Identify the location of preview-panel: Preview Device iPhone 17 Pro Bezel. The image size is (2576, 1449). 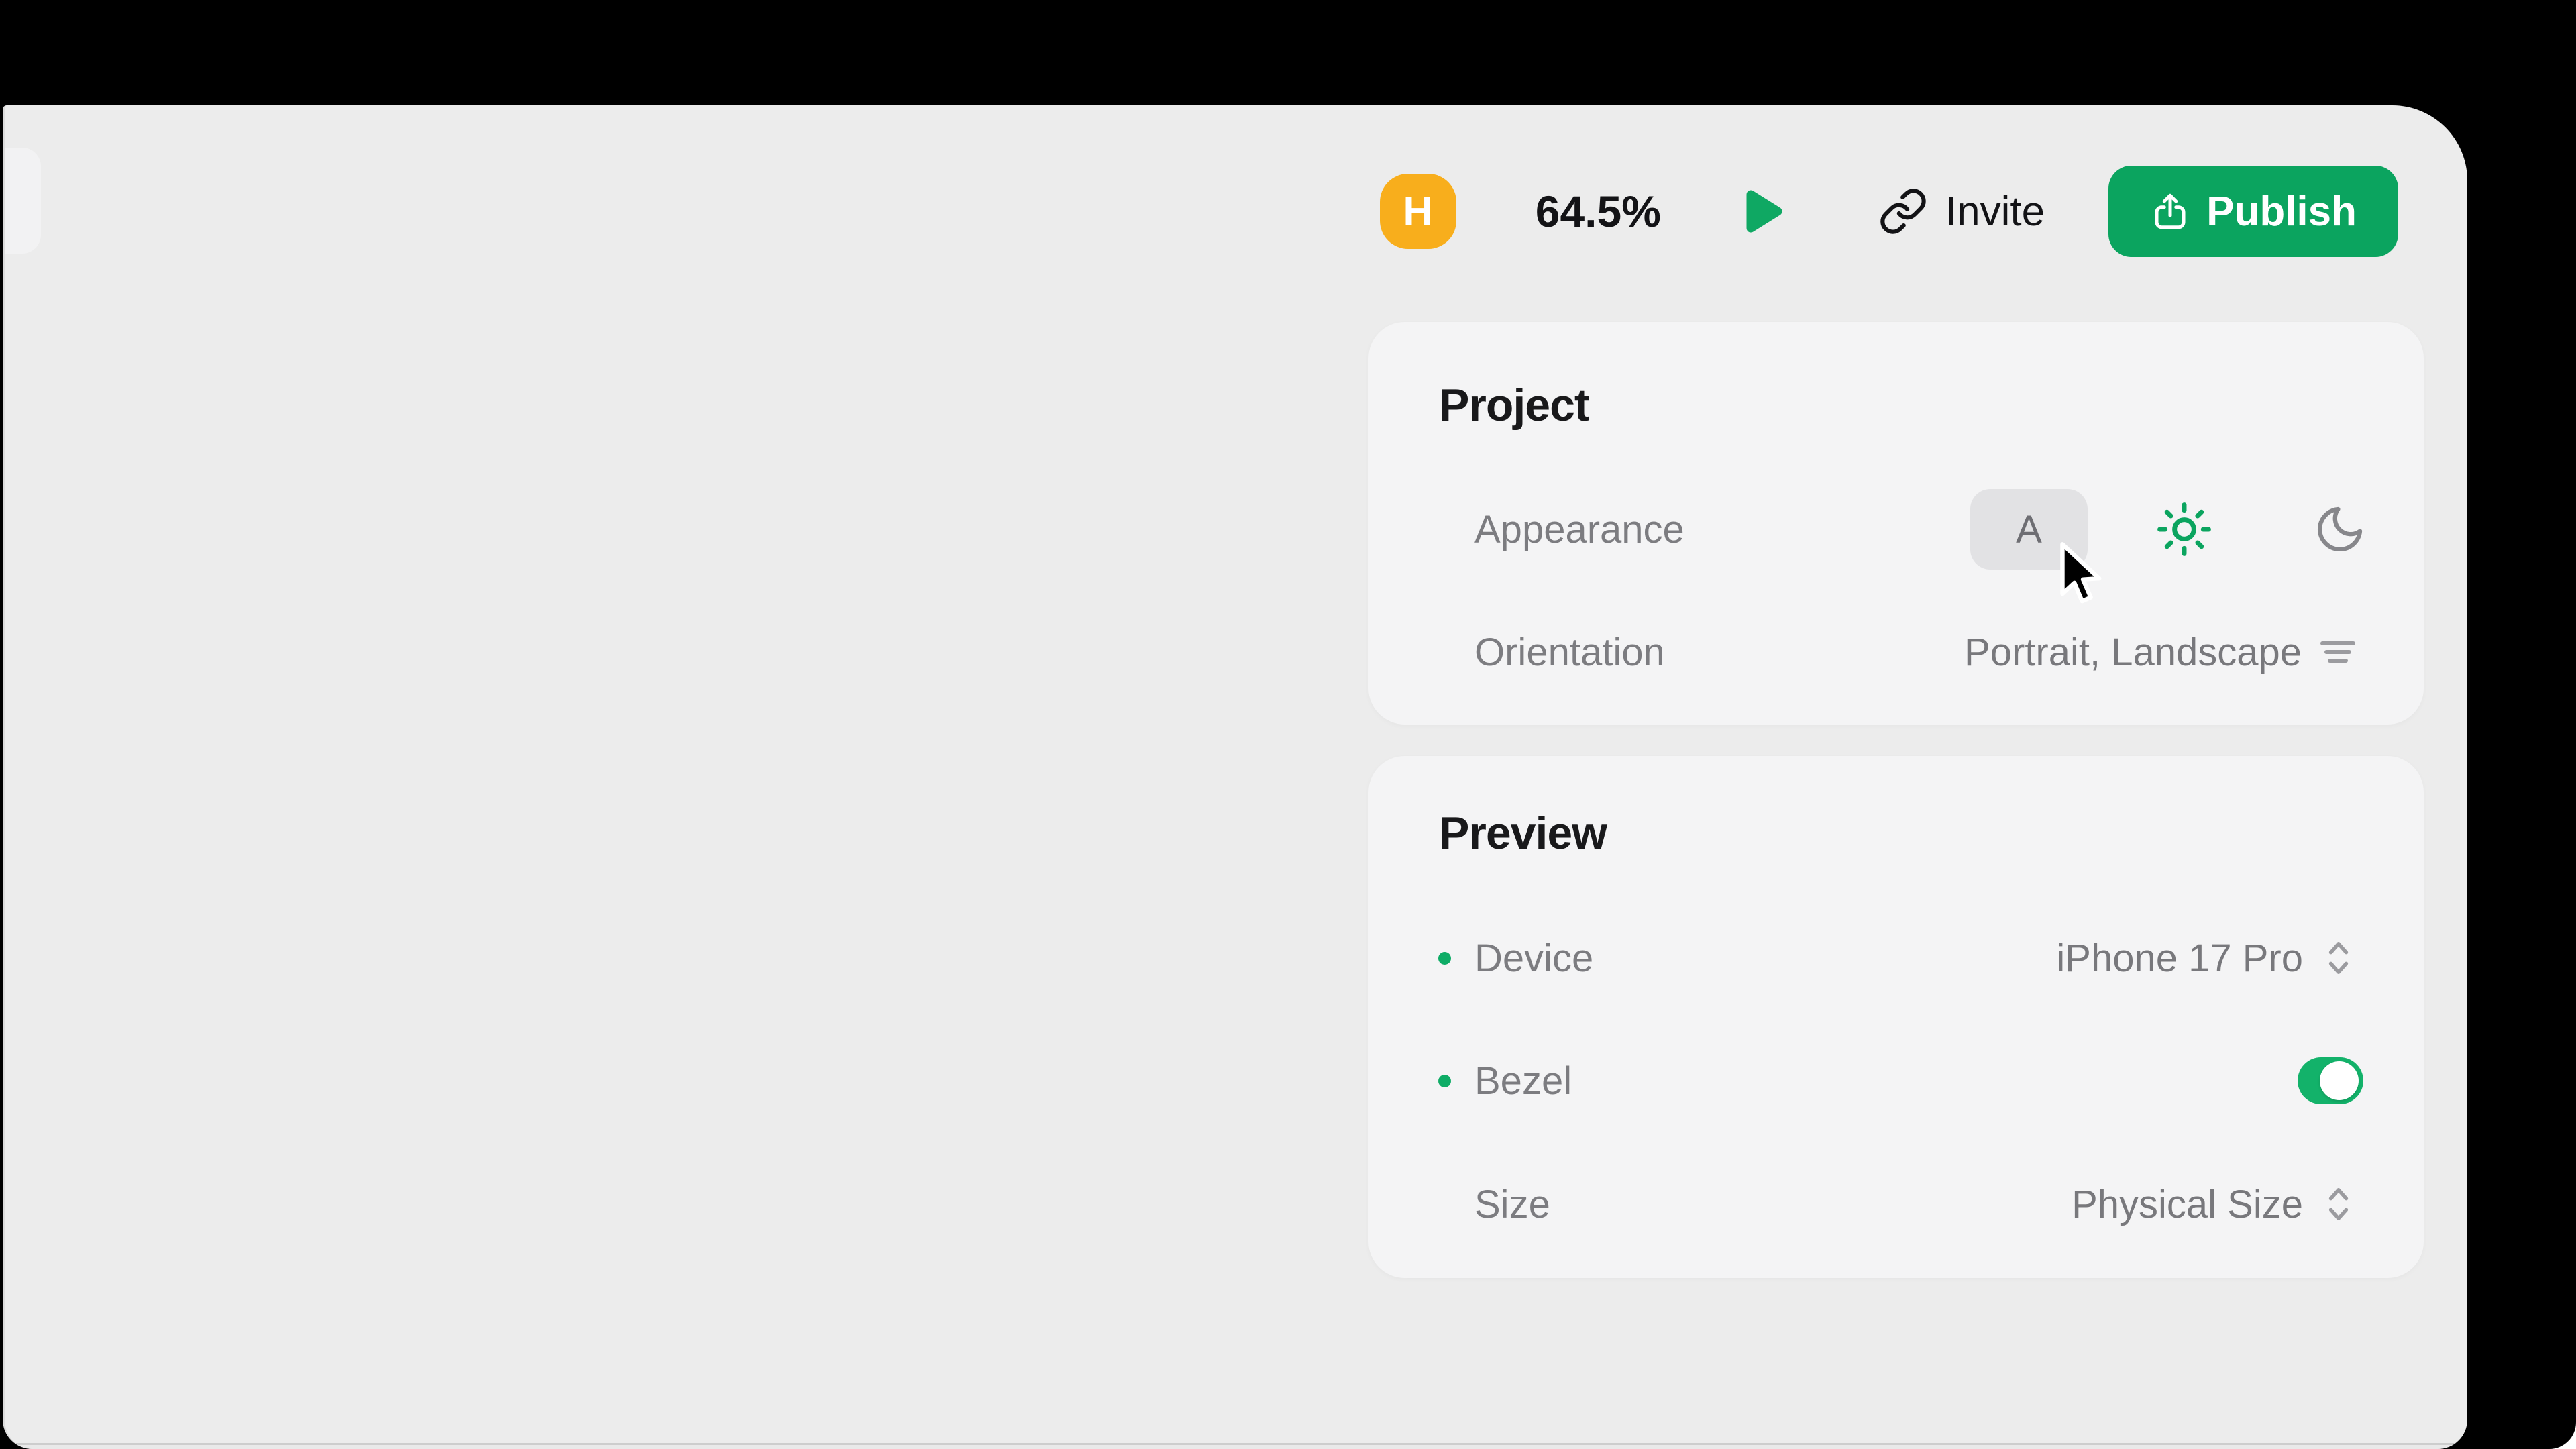
(1896, 1017).